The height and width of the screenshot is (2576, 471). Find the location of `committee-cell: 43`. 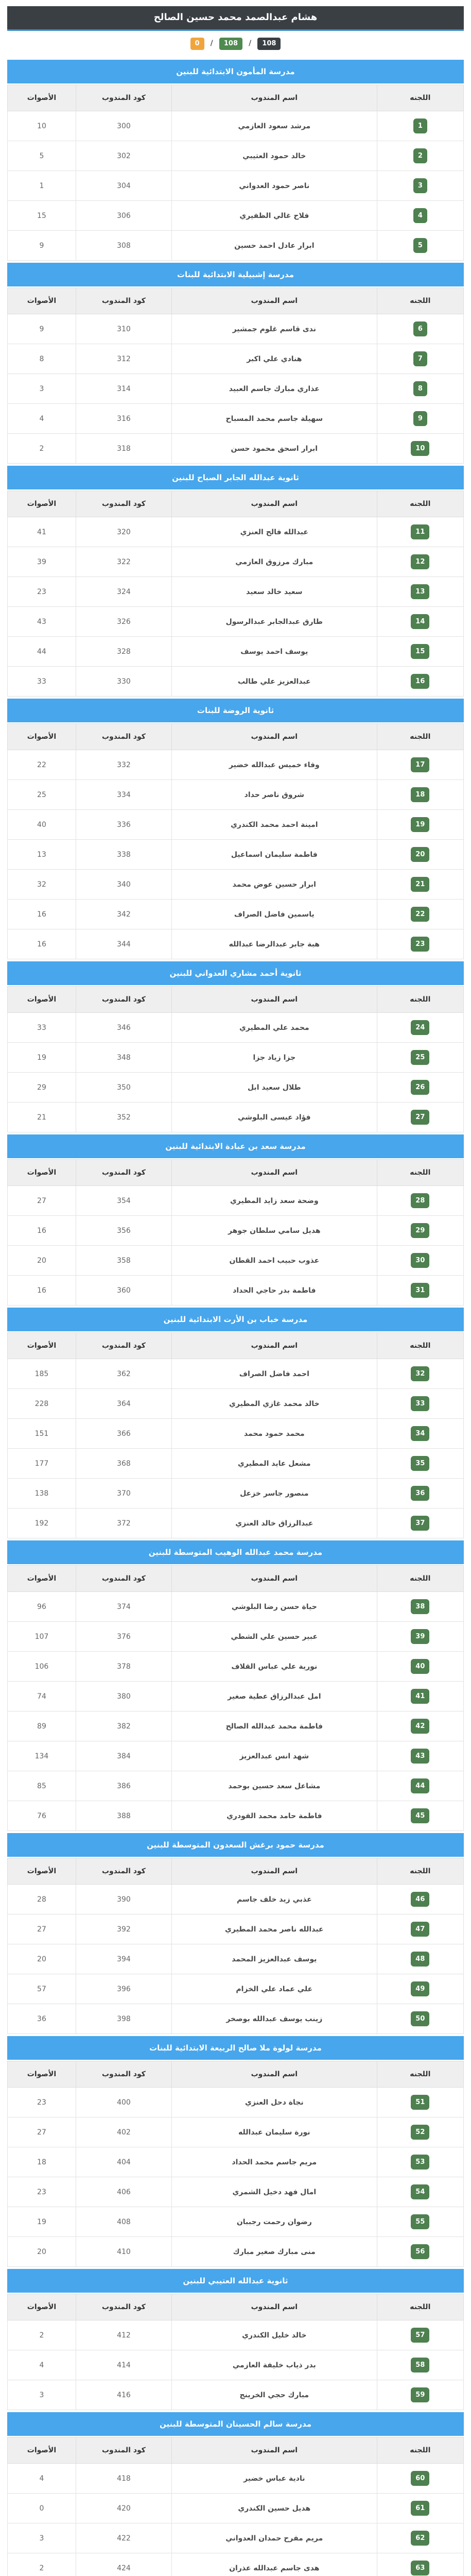

committee-cell: 43 is located at coordinates (420, 1756).